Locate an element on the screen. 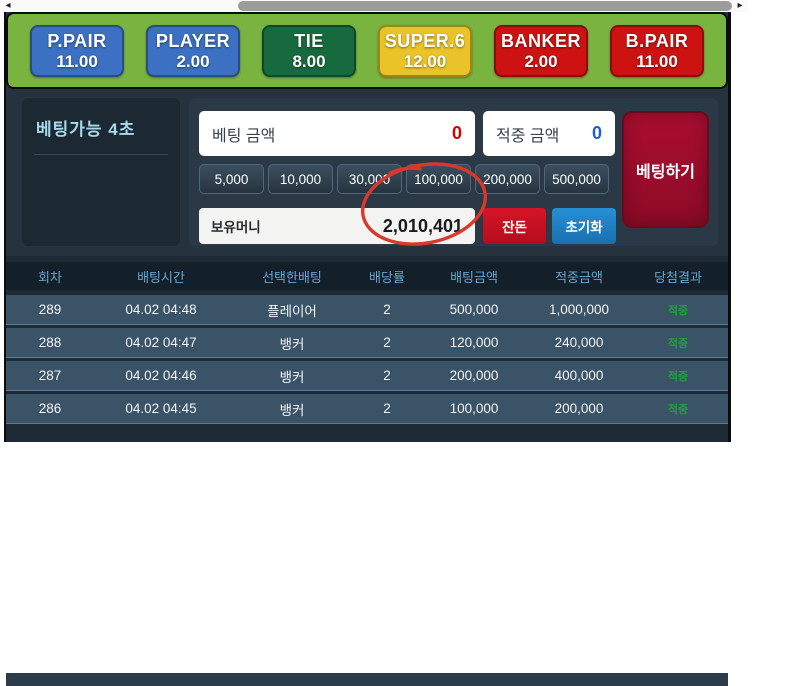  chip-10000-button: 10,000 is located at coordinates (300, 179).